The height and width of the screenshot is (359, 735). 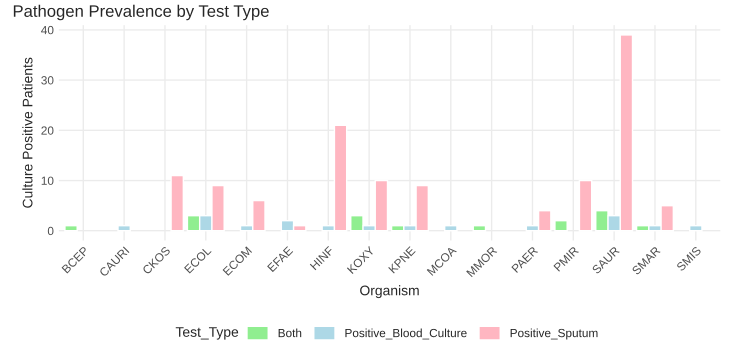 What do you see at coordinates (27, 133) in the screenshot?
I see `y-axis-title: Culture Positive Patients` at bounding box center [27, 133].